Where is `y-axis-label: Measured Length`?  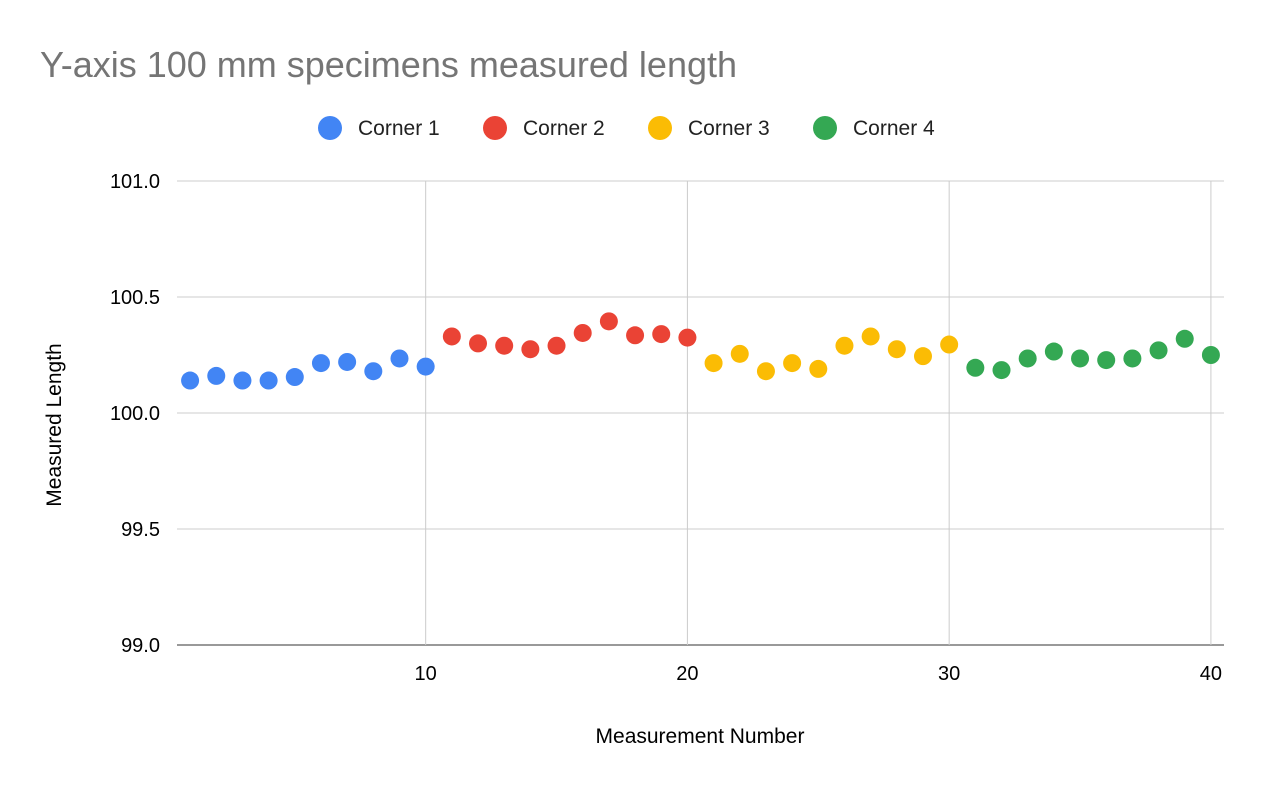 y-axis-label: Measured Length is located at coordinates (54, 424).